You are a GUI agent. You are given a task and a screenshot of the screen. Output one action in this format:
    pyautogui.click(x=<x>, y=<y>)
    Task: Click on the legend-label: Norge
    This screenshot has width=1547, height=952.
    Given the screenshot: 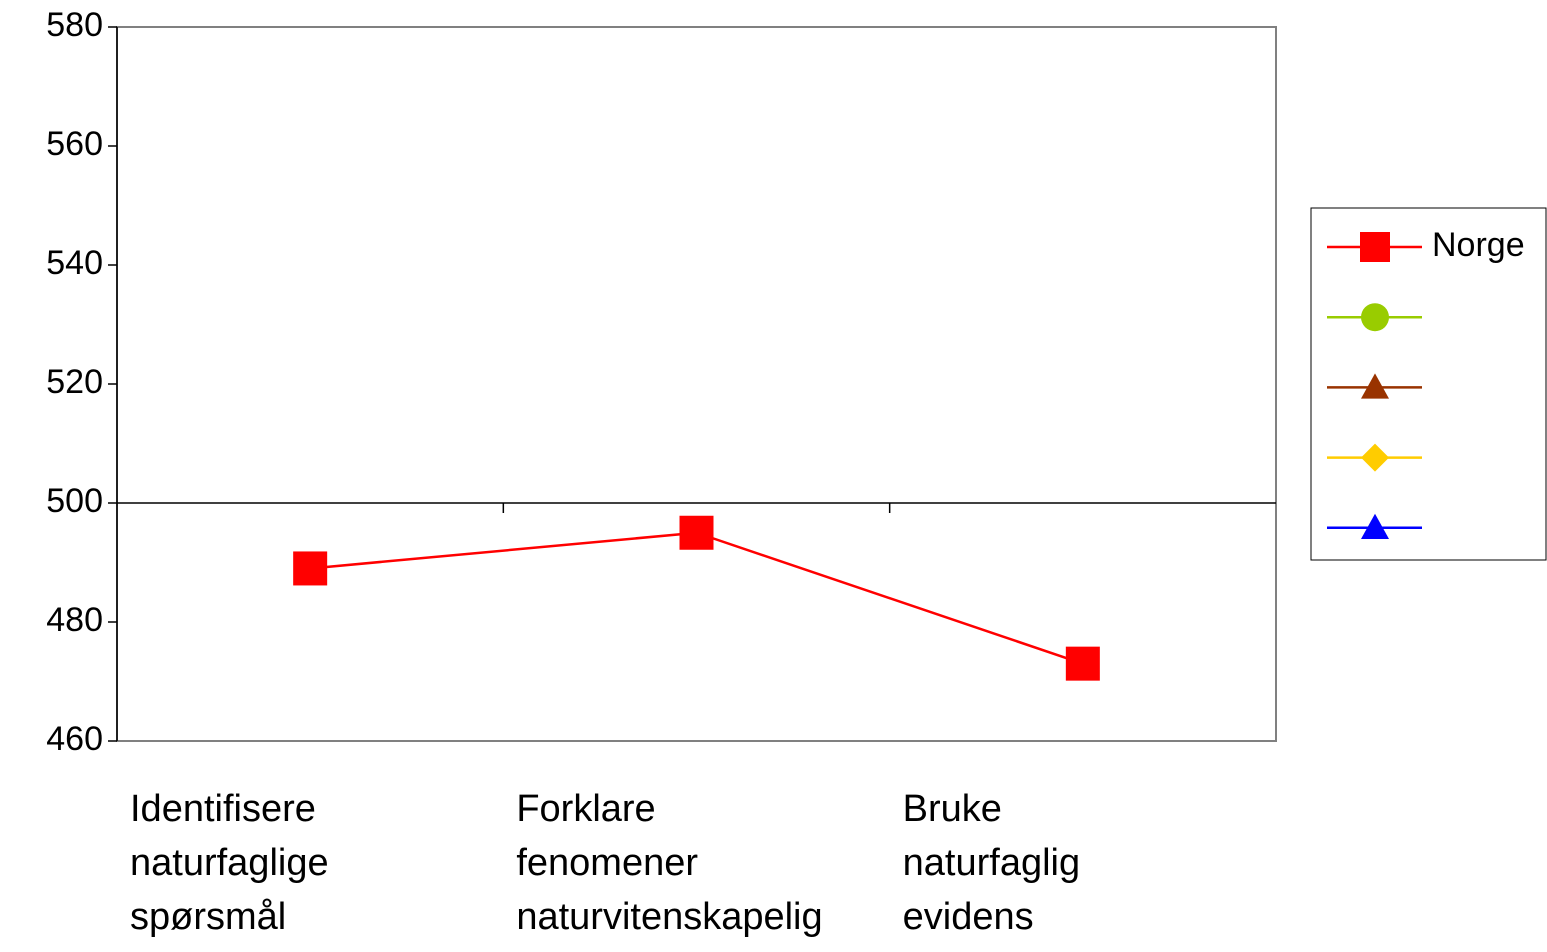 What is the action you would take?
    pyautogui.click(x=1478, y=245)
    